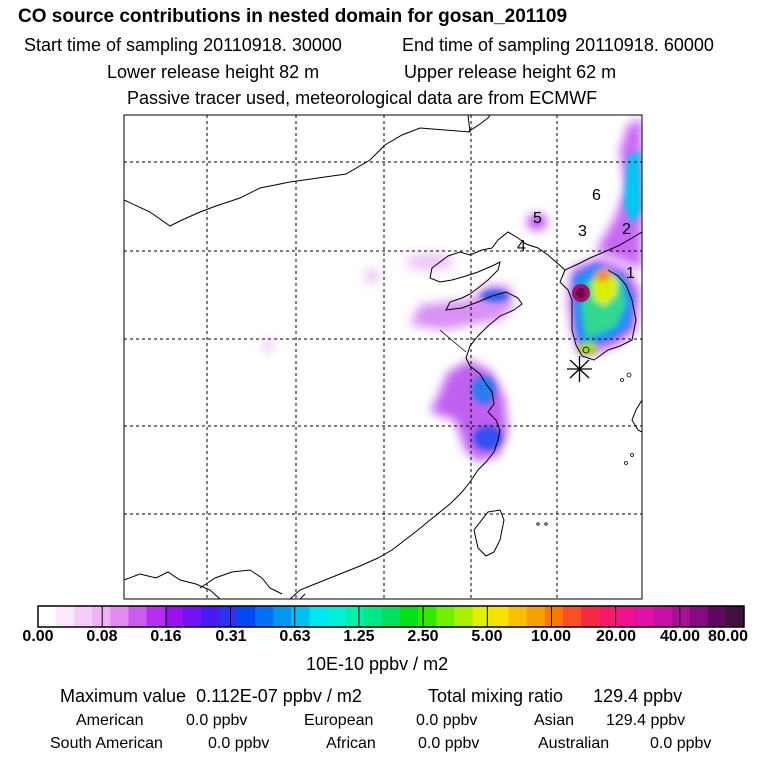 This screenshot has height=768, width=768. What do you see at coordinates (279, 696) in the screenshot?
I see `max-value-number: 0.112E-07 ppbv / m2` at bounding box center [279, 696].